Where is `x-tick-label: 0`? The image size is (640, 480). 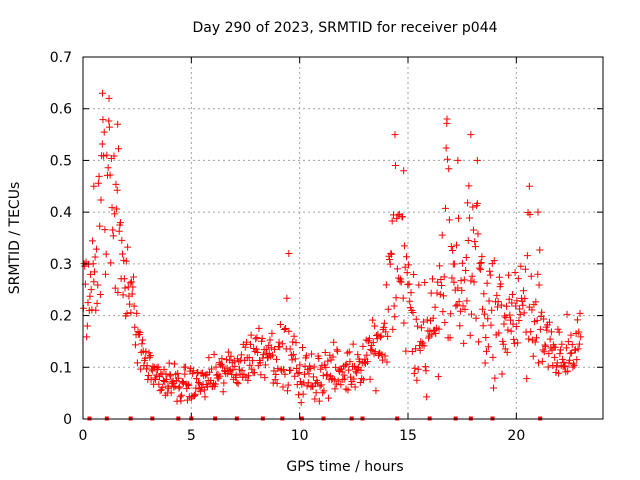 x-tick-label: 0 is located at coordinates (83, 436).